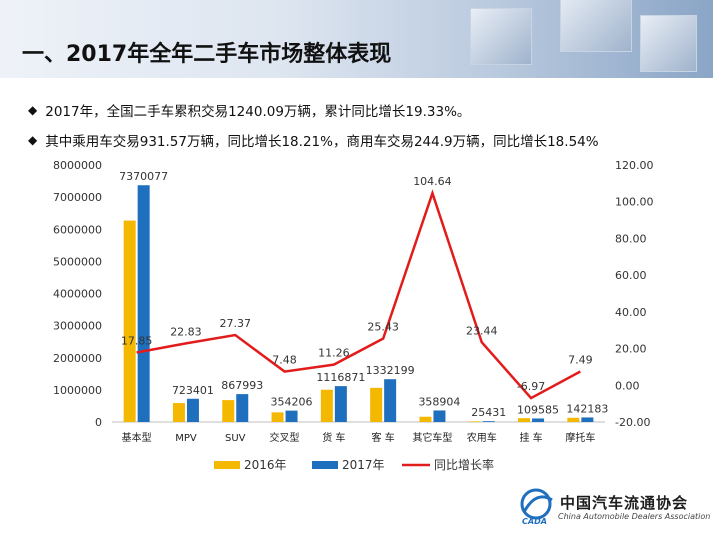  Describe the element at coordinates (77, 326) in the screenshot. I see `y-left-tick-label: 3000000` at that location.